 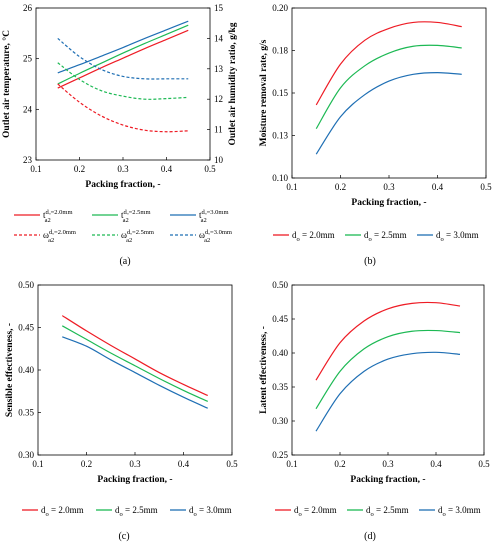 I want to click on panel-caption: (a), so click(x=124, y=261).